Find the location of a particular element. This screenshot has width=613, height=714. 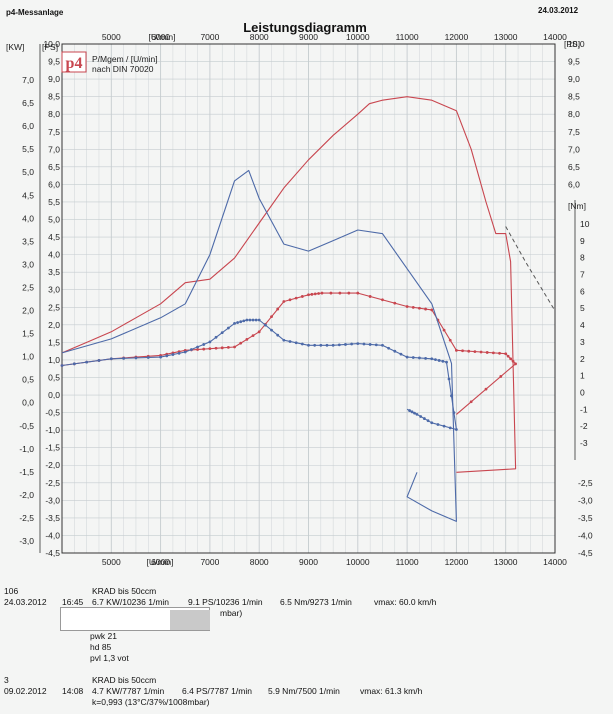

run-2-ps: 6.4 PS/7787 1/min is located at coordinates (217, 691).